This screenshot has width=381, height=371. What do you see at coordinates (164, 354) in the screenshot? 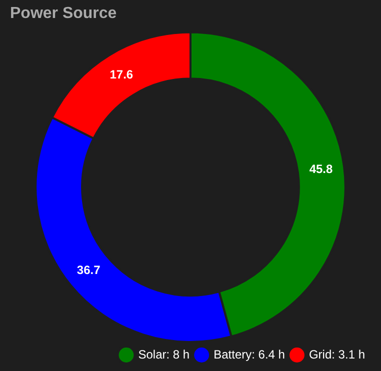
I see `legend-label: Solar: 8 h` at bounding box center [164, 354].